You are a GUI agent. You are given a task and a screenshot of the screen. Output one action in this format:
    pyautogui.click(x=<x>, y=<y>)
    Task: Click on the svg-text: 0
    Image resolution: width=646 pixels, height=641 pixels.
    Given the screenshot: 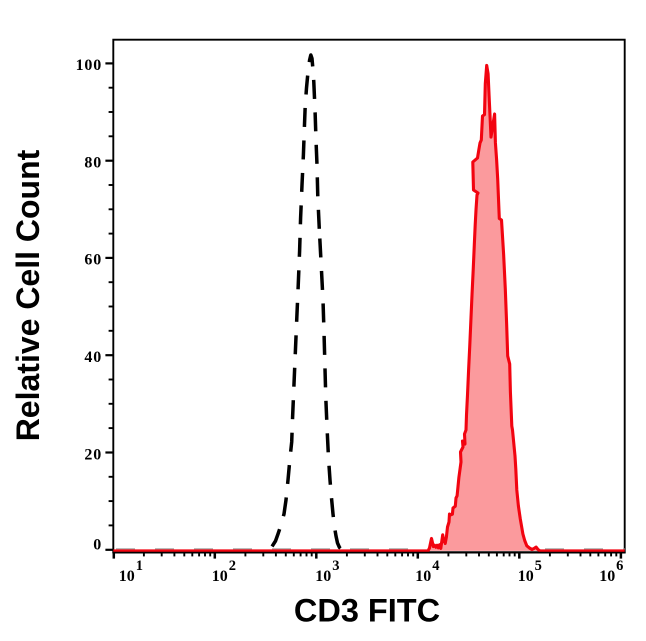 What is the action you would take?
    pyautogui.click(x=97, y=544)
    